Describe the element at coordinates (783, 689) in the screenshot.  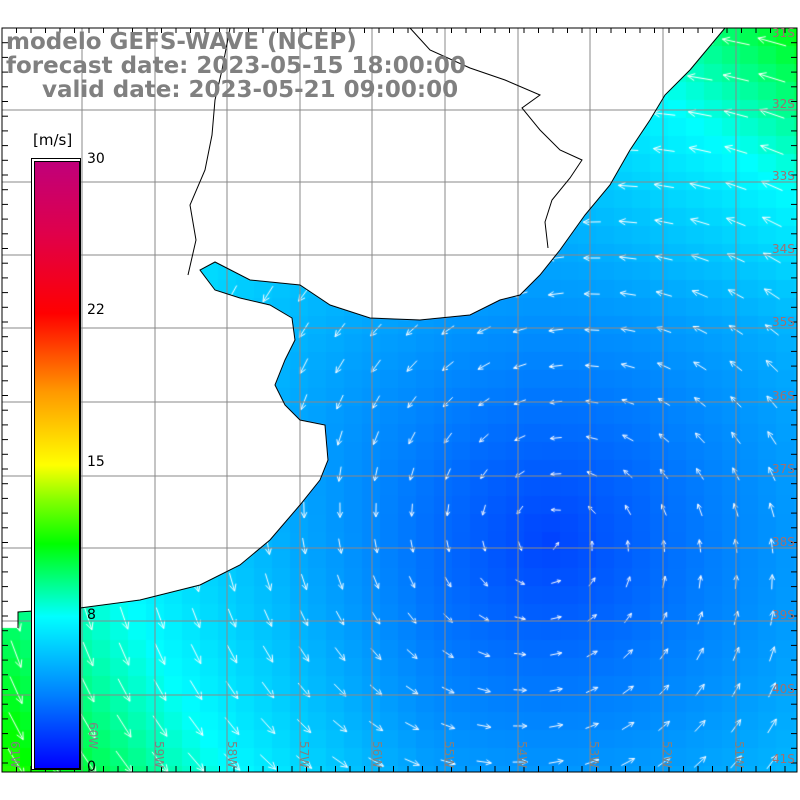
I see `latitude-label: 40S` at that location.